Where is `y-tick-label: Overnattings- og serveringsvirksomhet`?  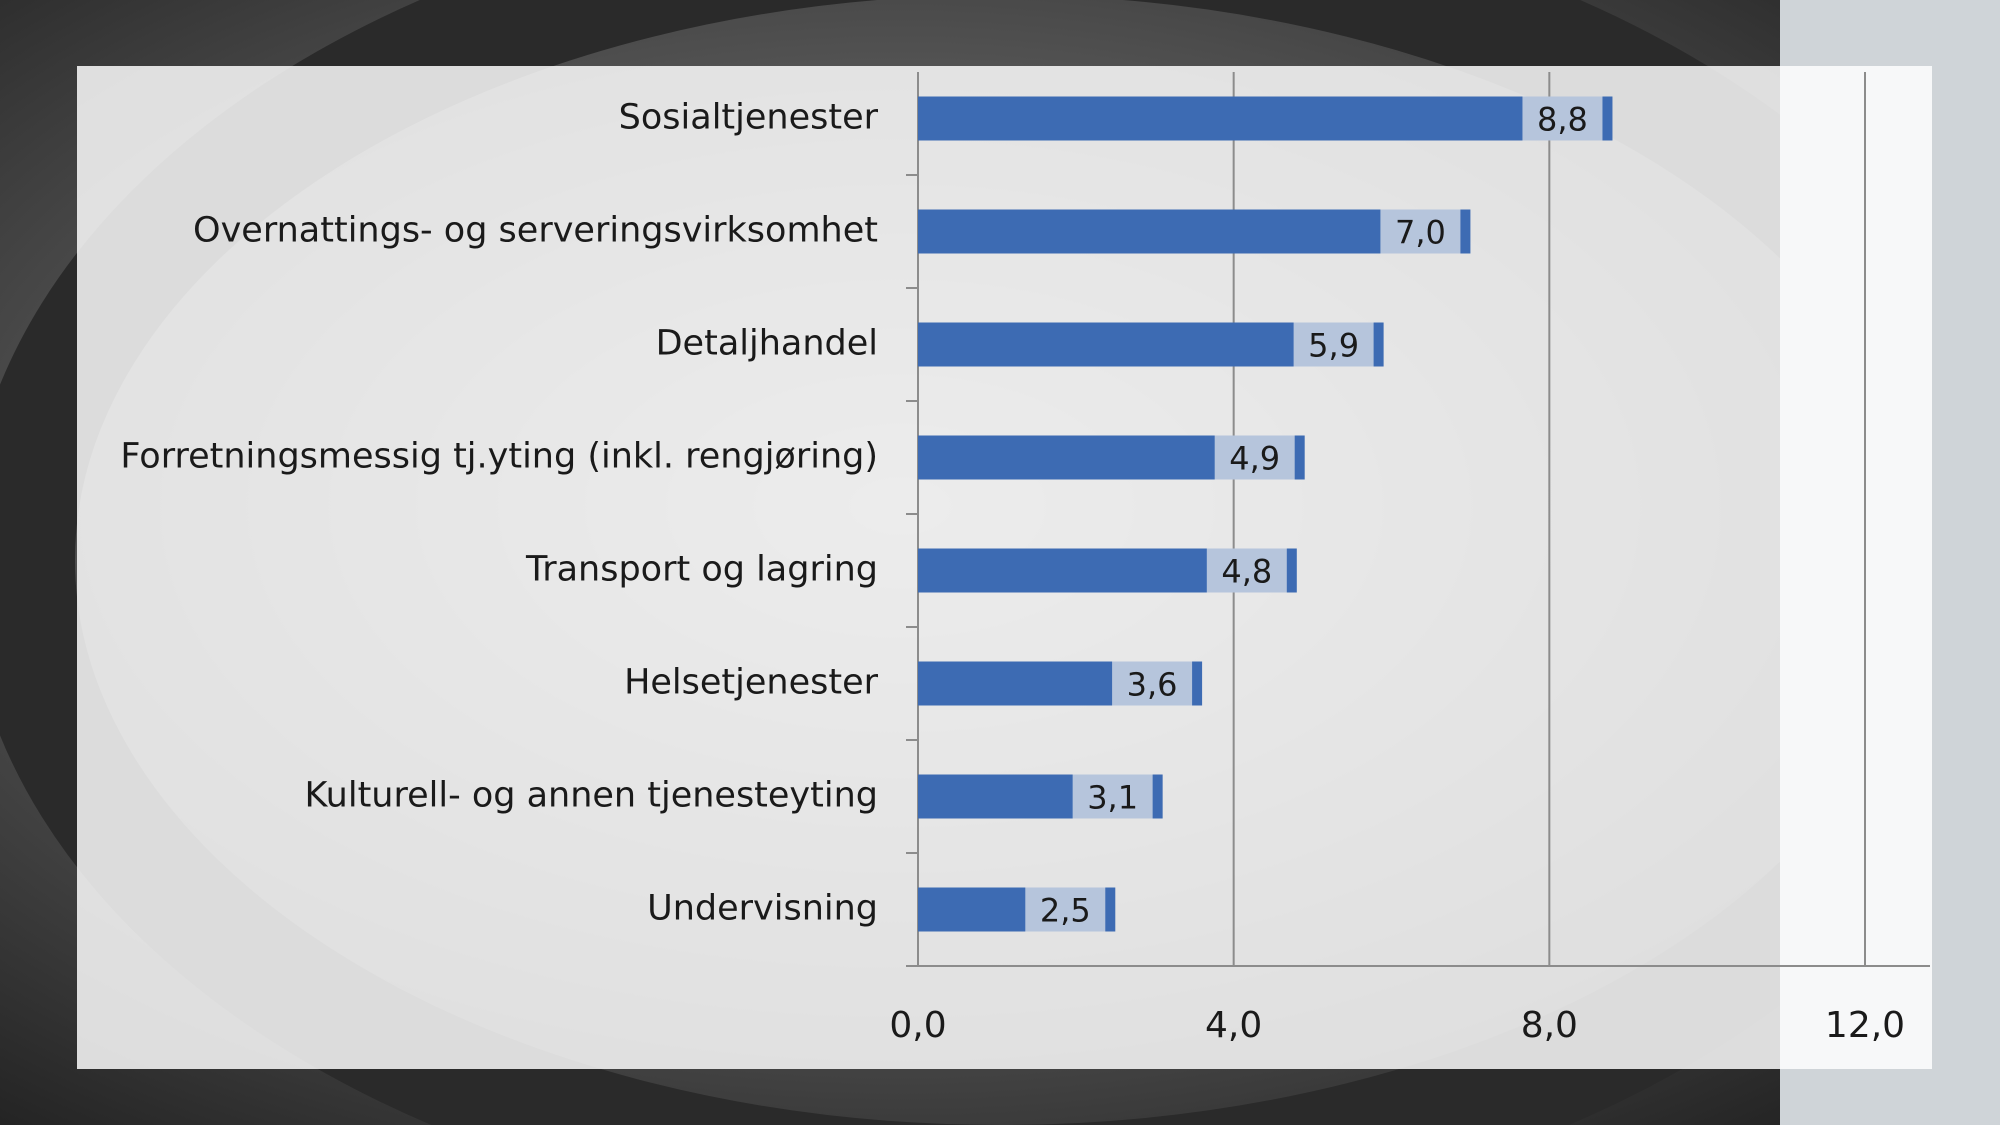
y-tick-label: Overnattings- og serveringsvirksomhet is located at coordinates (535, 231).